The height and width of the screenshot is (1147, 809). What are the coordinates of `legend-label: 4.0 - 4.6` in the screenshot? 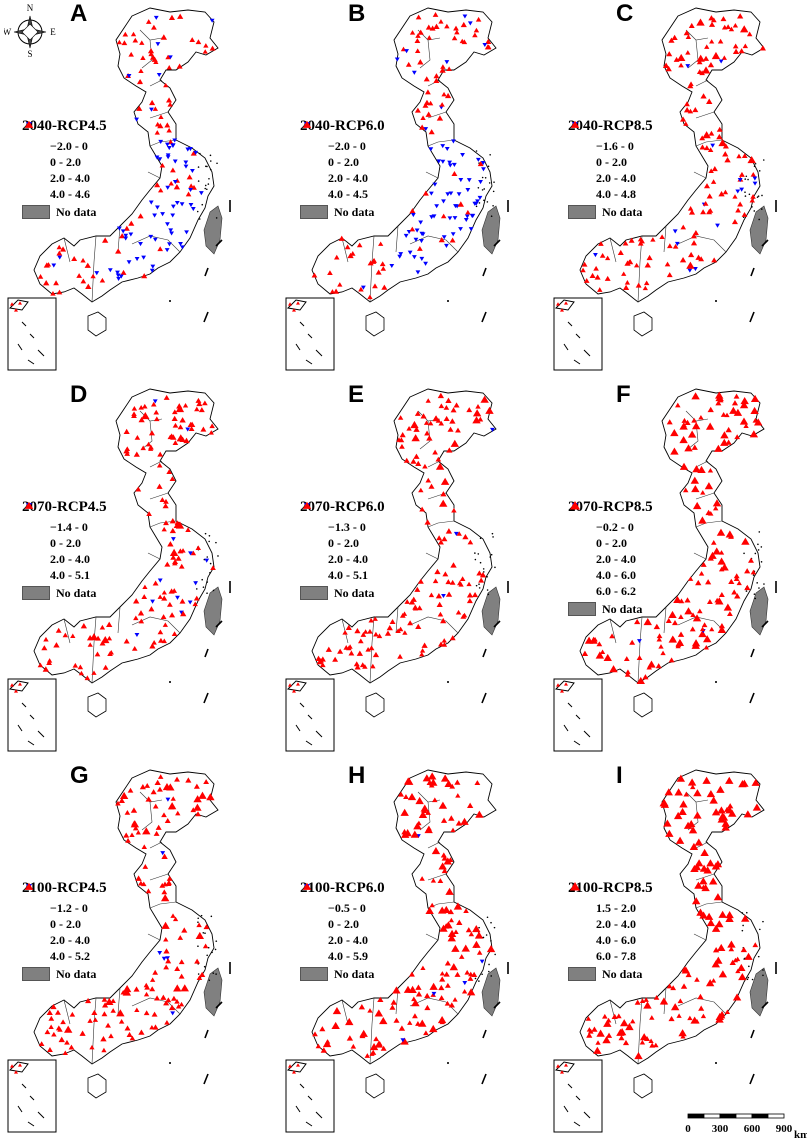 It's located at (70, 193).